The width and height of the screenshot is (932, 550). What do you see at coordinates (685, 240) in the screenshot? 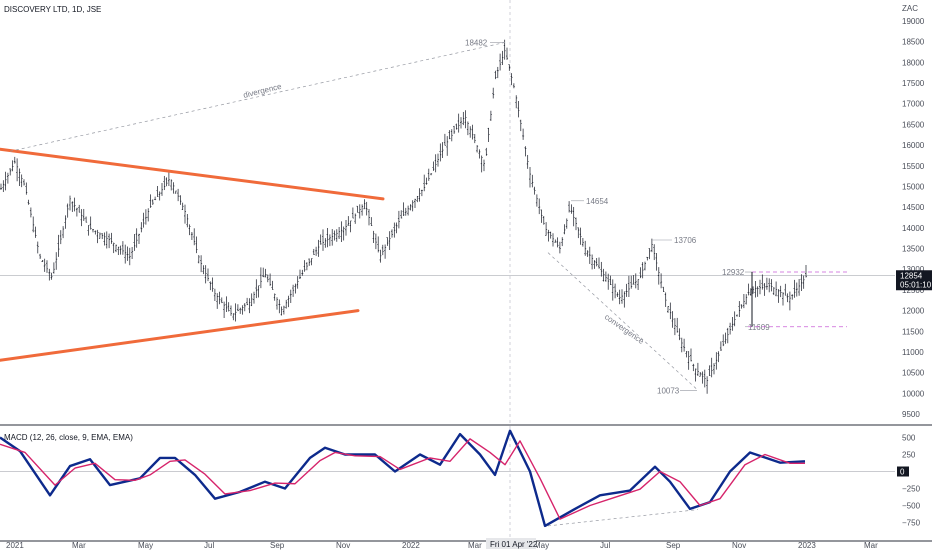
I see `annotation-price-label: 13706` at bounding box center [685, 240].